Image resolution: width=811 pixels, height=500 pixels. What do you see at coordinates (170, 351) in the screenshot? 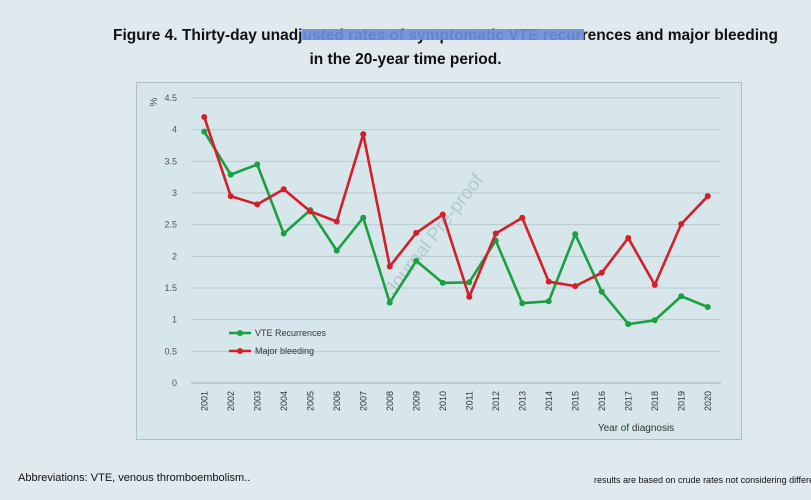
I see `y-tick-label: 0.5` at bounding box center [170, 351].